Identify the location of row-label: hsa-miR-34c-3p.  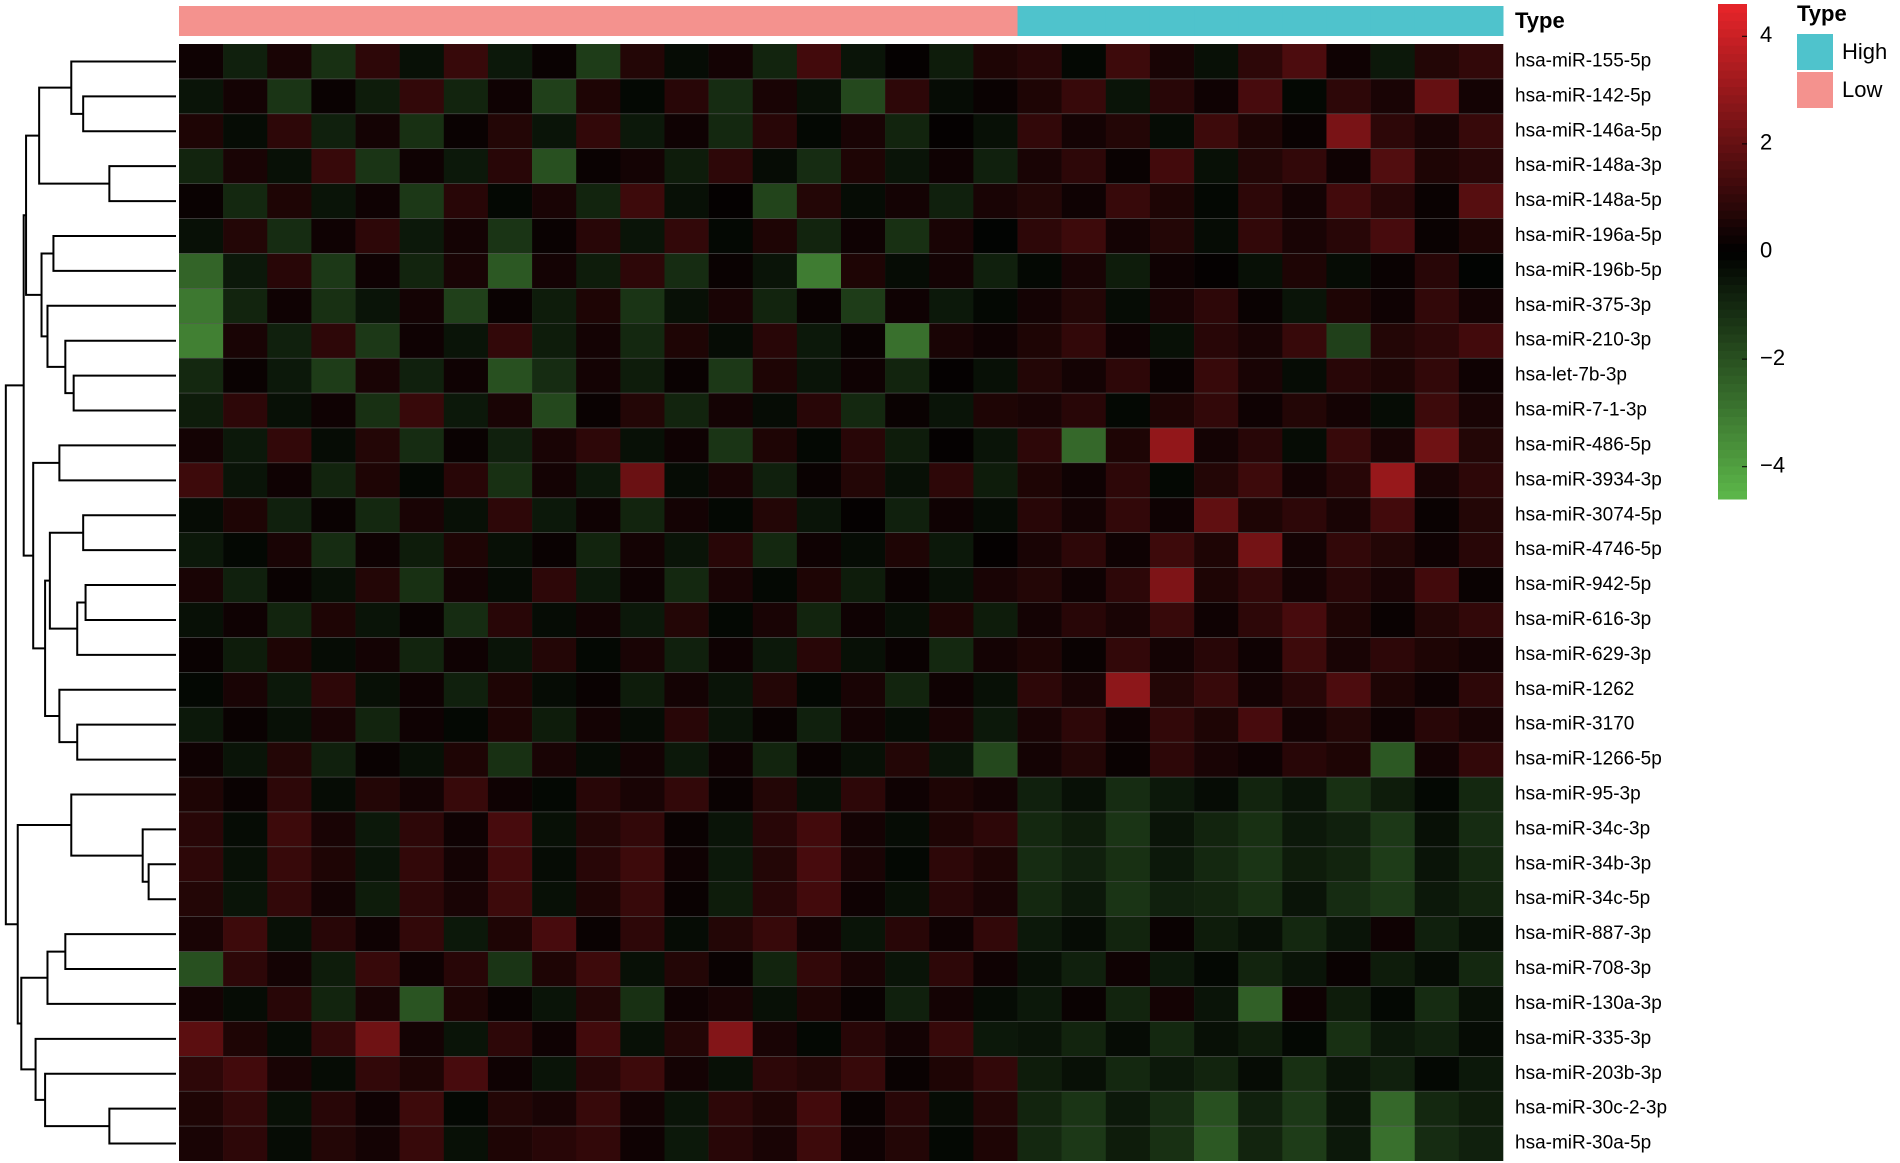
(1582, 828).